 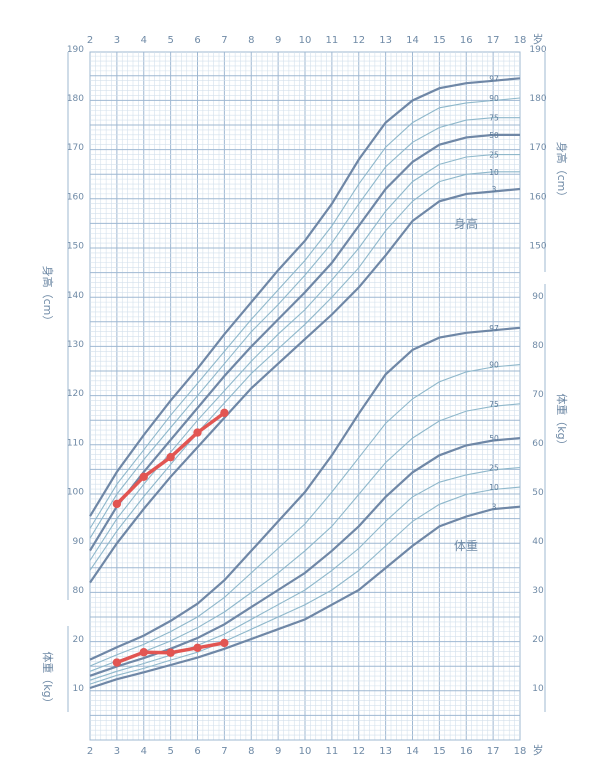 What do you see at coordinates (466, 751) in the screenshot?
I see `x-tick-bottom: 16` at bounding box center [466, 751].